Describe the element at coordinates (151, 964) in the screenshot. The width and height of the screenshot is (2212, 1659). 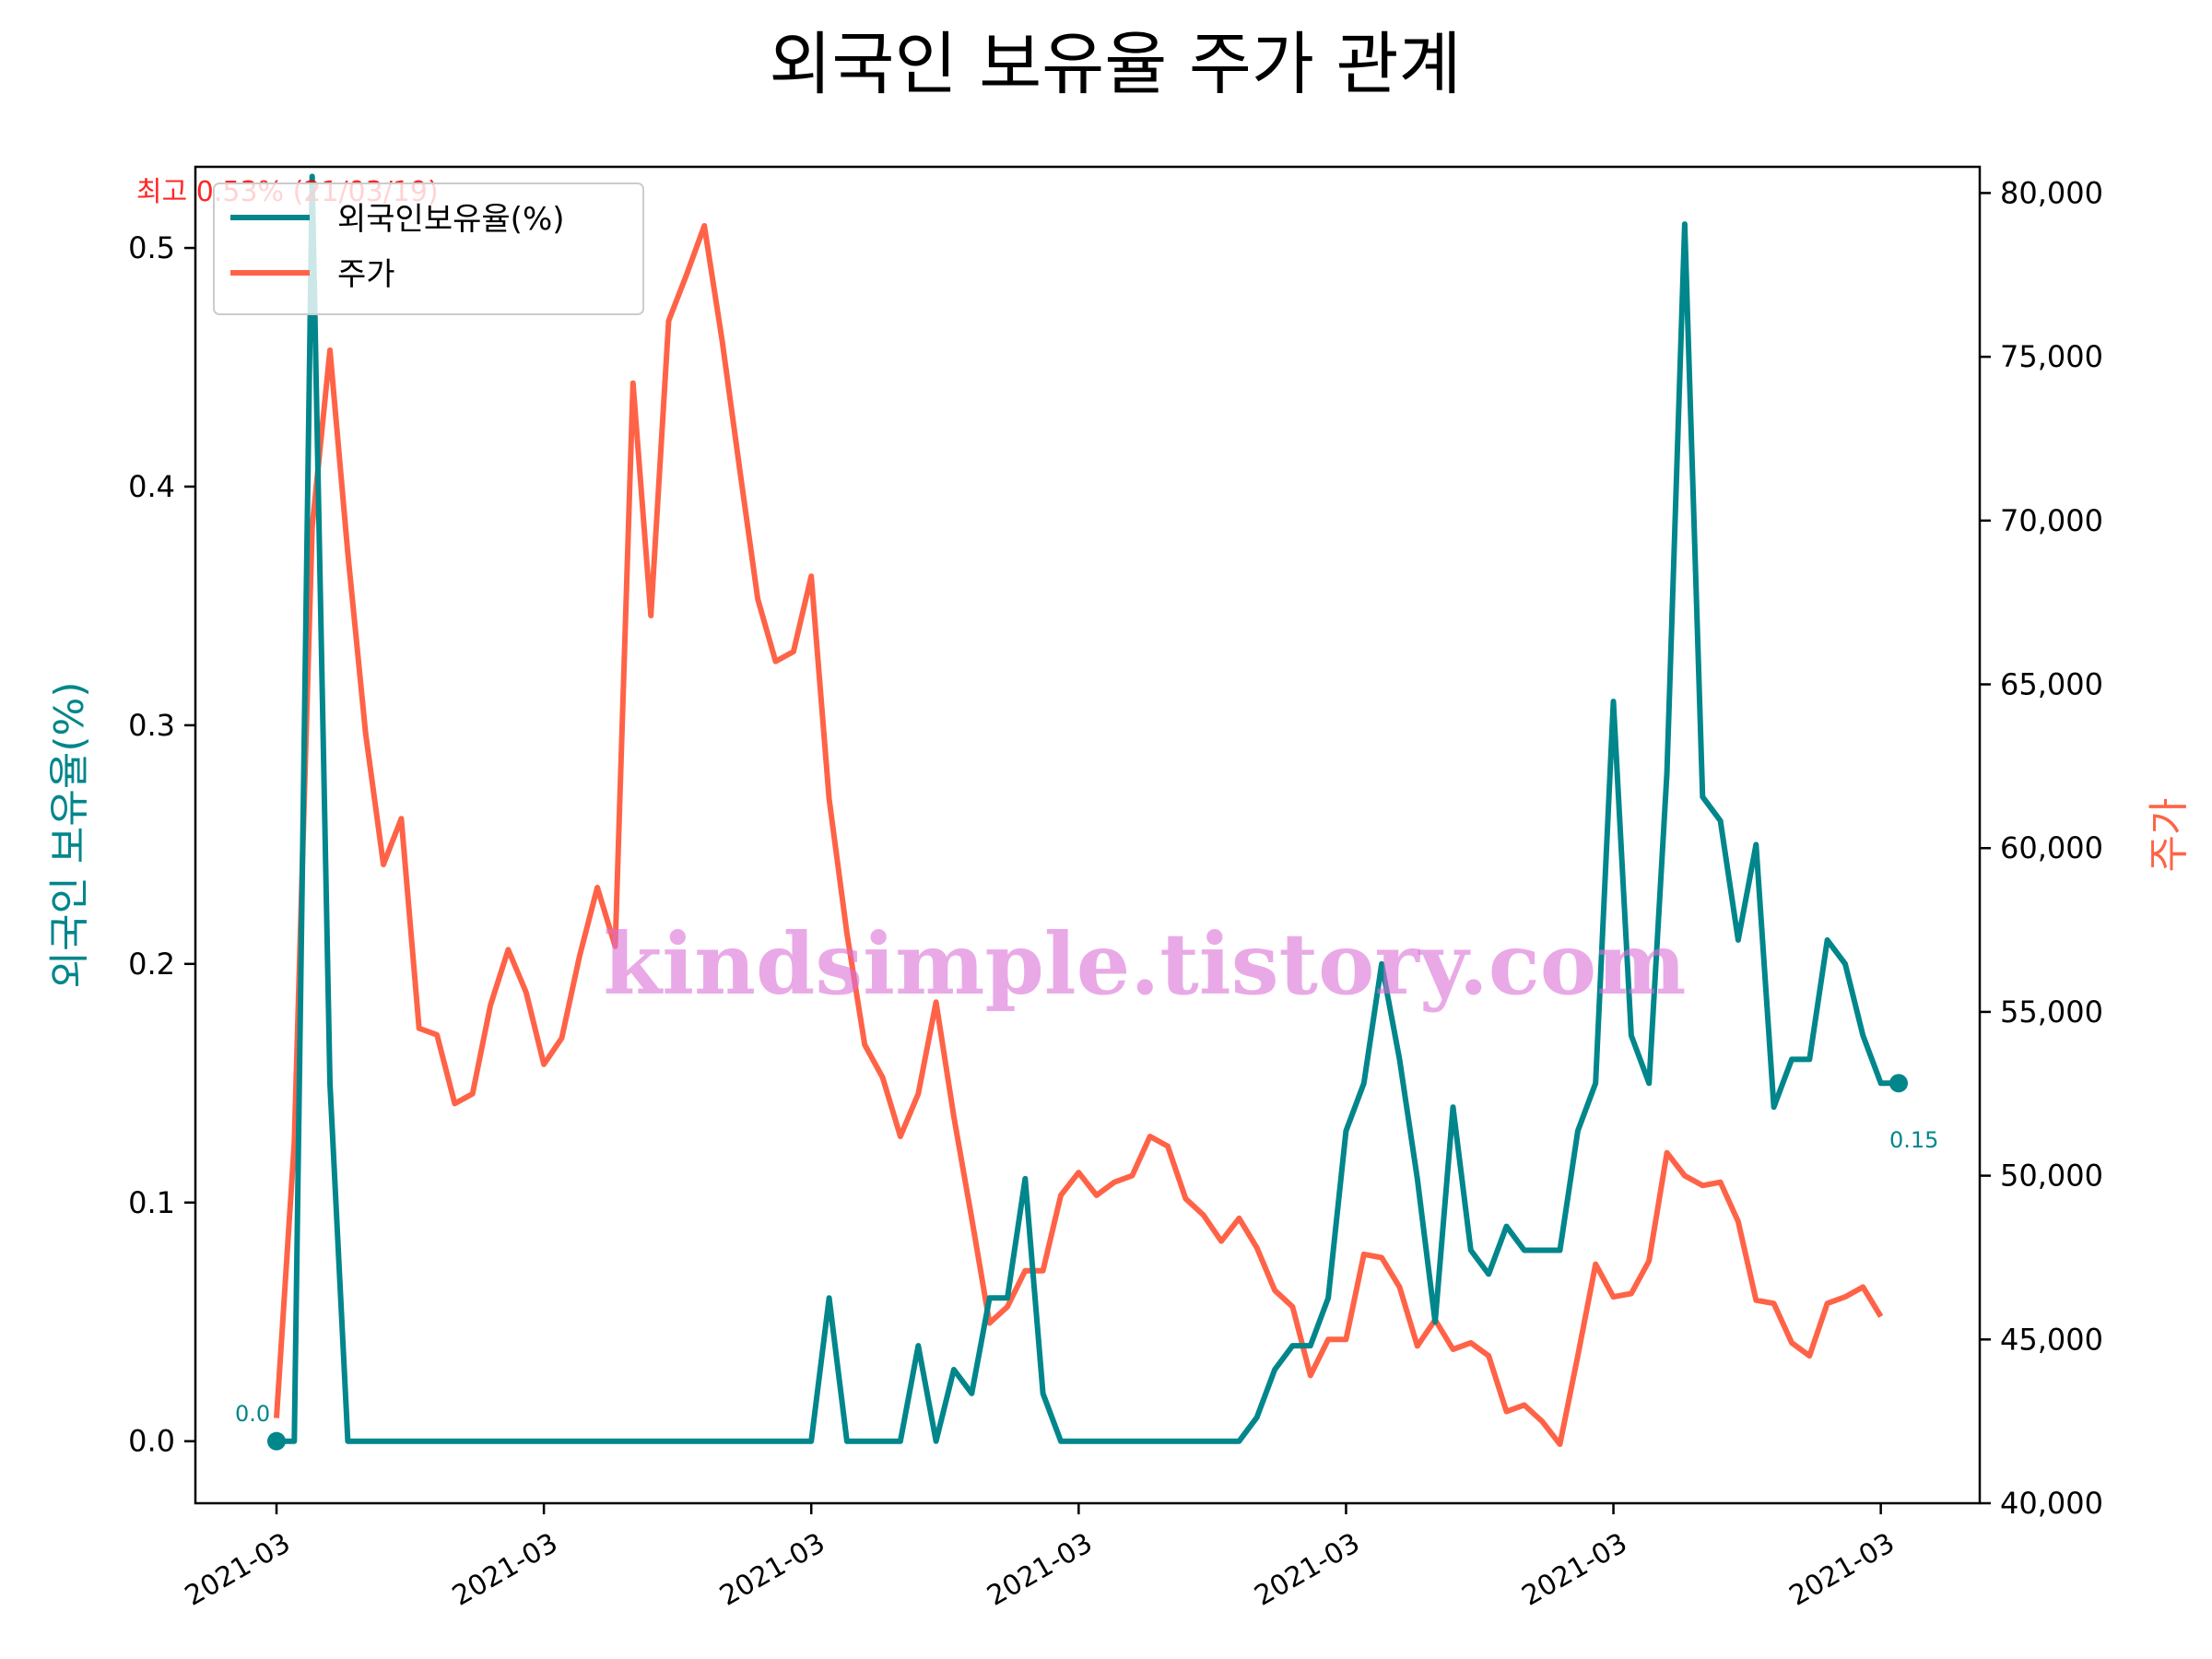
I see `y-left-tick-label: 0.2` at that location.